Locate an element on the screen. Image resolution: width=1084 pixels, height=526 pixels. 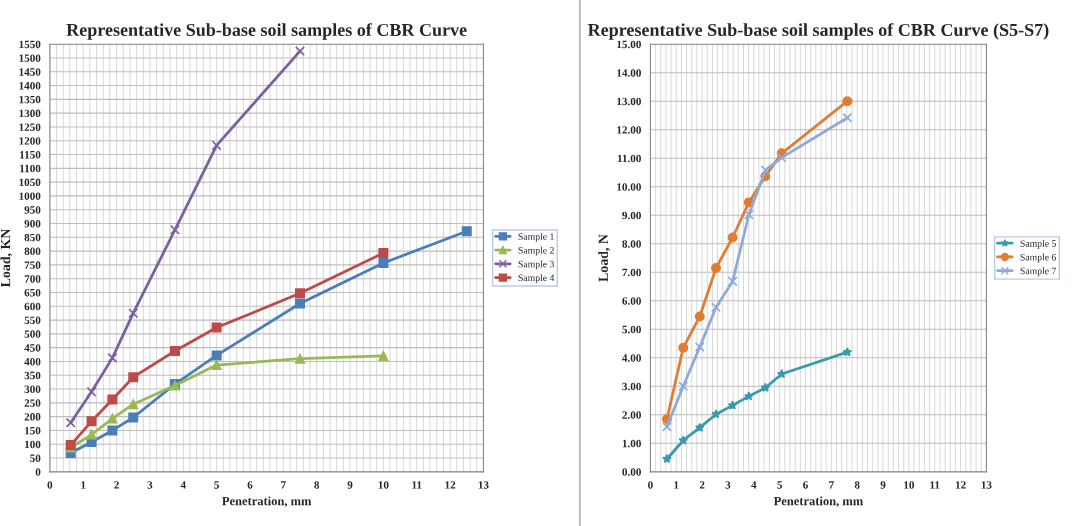
y-tick-label: 9.00 is located at coordinates (631, 215).